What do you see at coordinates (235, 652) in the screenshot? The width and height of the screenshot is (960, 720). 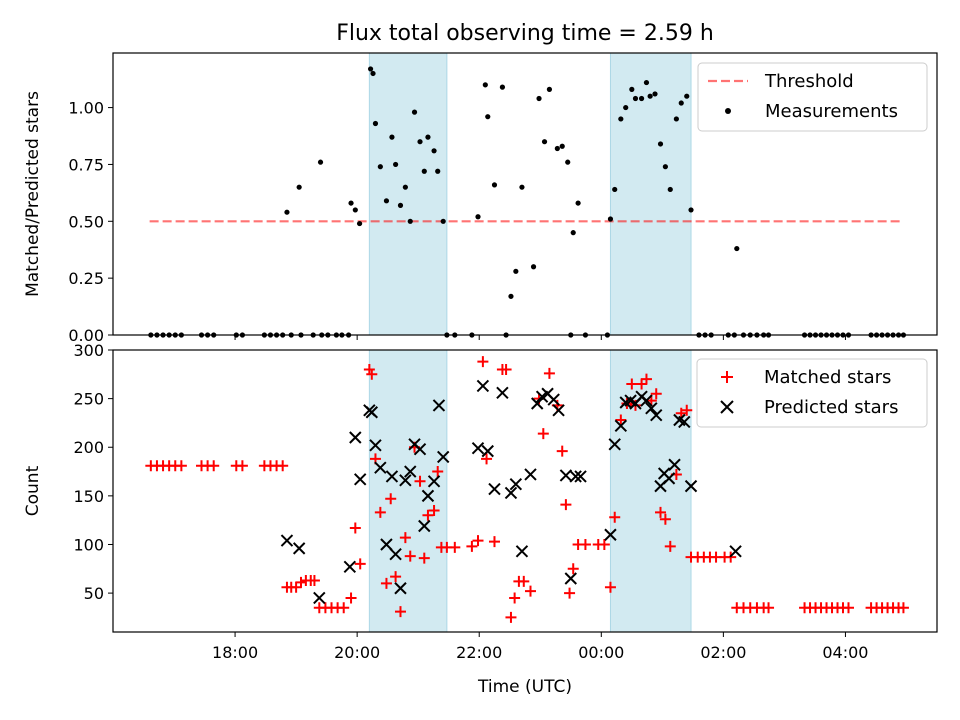 I see `x-tick-label: 18:00` at bounding box center [235, 652].